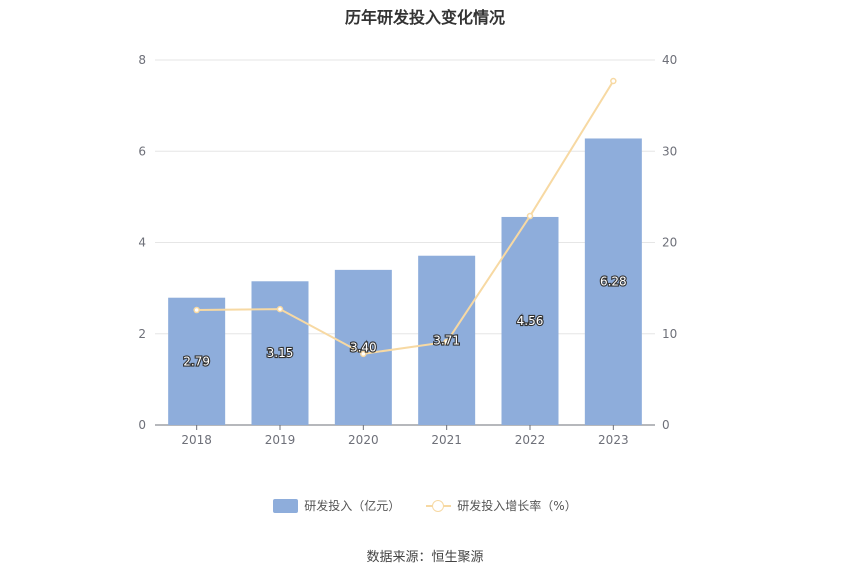 The width and height of the screenshot is (850, 575). I want to click on x-tick-label: 2023, so click(613, 440).